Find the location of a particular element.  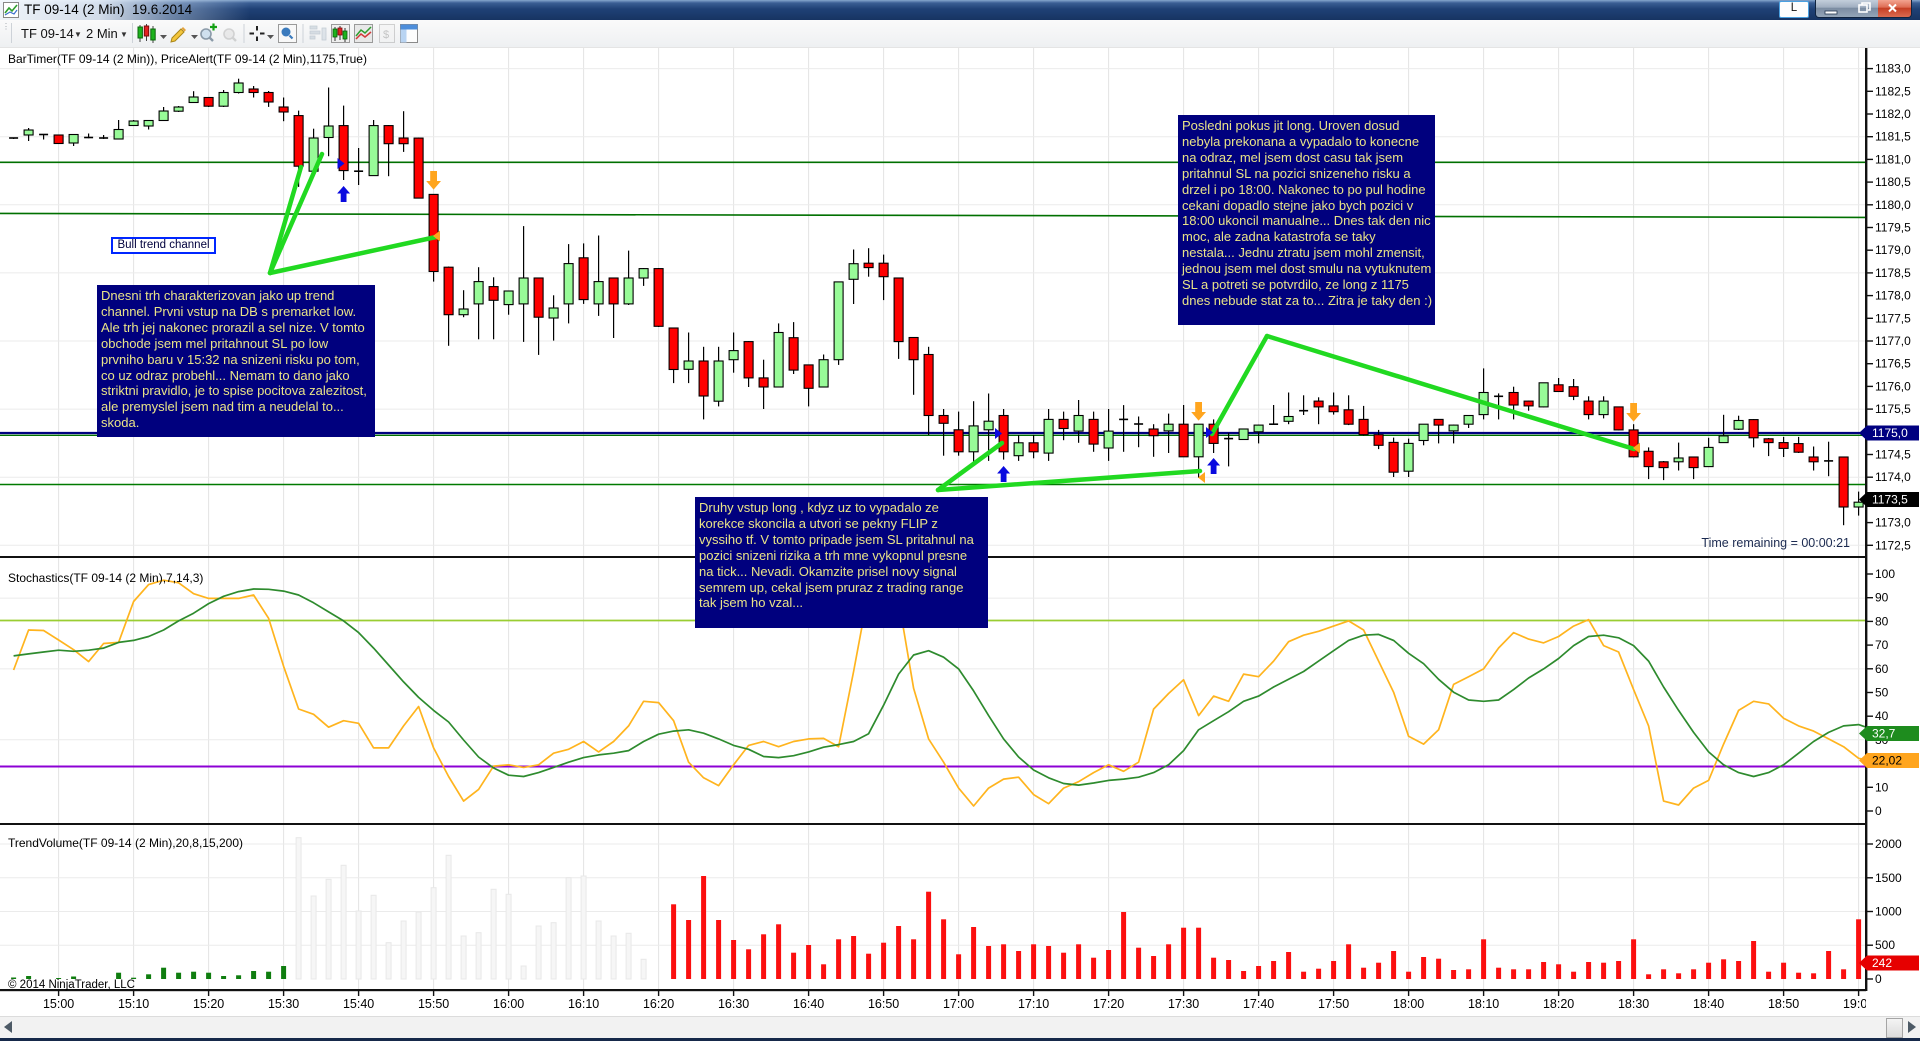

svg-text: 1000 is located at coordinates (1888, 912).